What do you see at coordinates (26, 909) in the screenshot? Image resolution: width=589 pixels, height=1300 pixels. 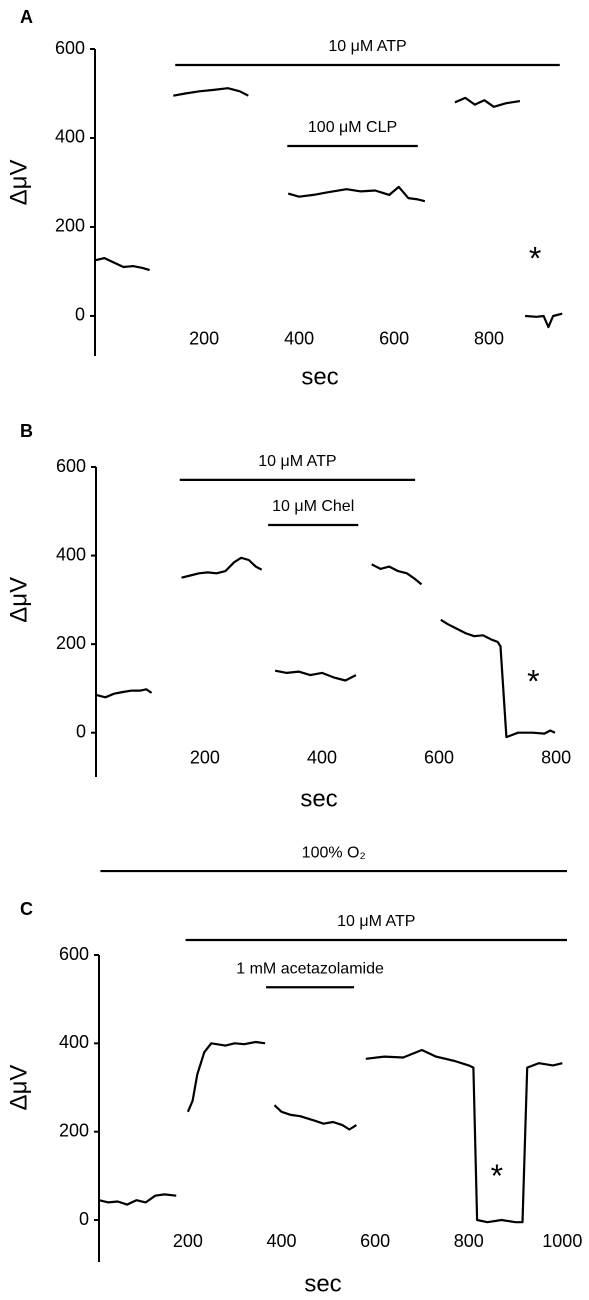 I see `panel-label: C` at bounding box center [26, 909].